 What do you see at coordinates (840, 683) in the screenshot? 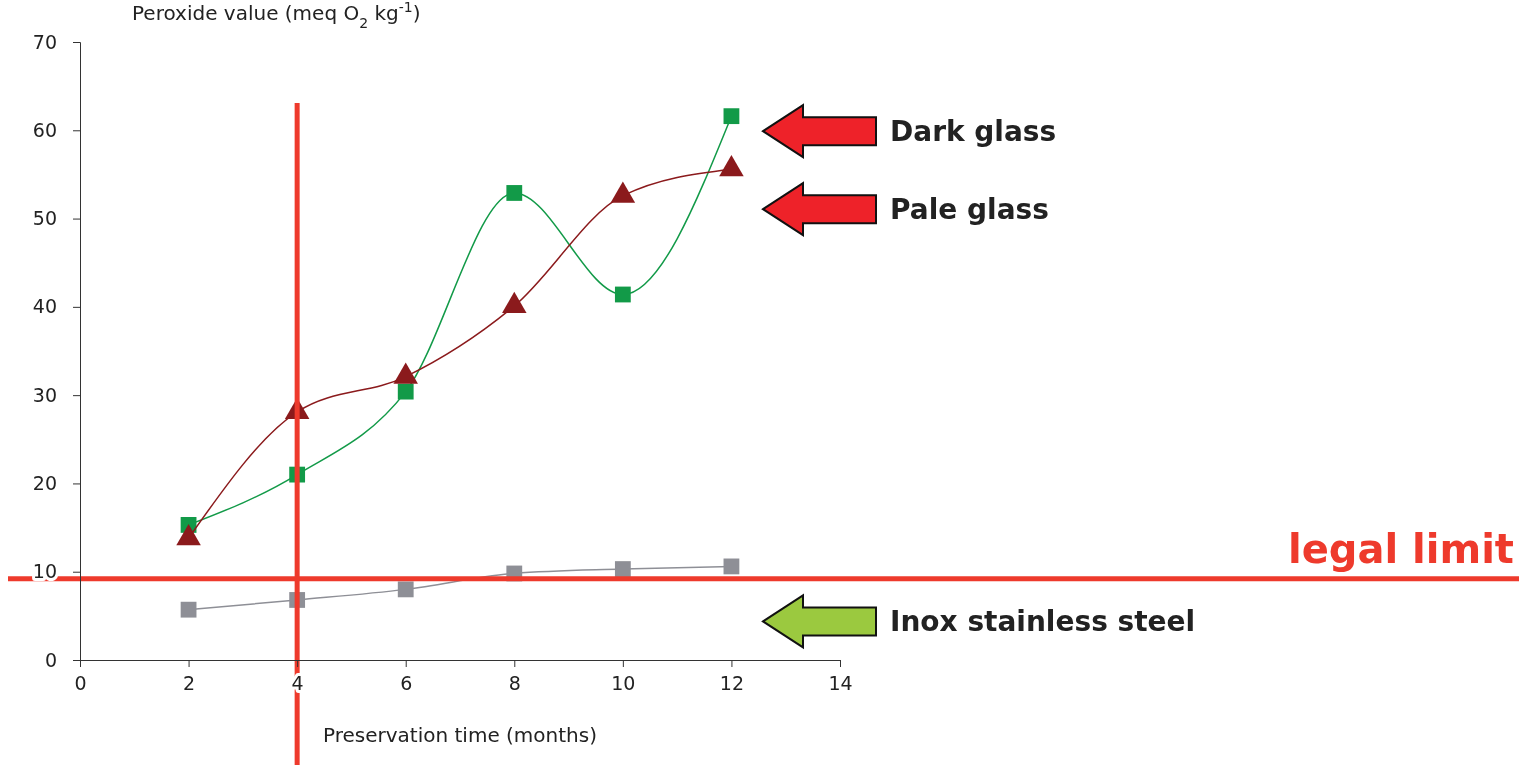
I see `x-tick-label: 14` at bounding box center [840, 683].